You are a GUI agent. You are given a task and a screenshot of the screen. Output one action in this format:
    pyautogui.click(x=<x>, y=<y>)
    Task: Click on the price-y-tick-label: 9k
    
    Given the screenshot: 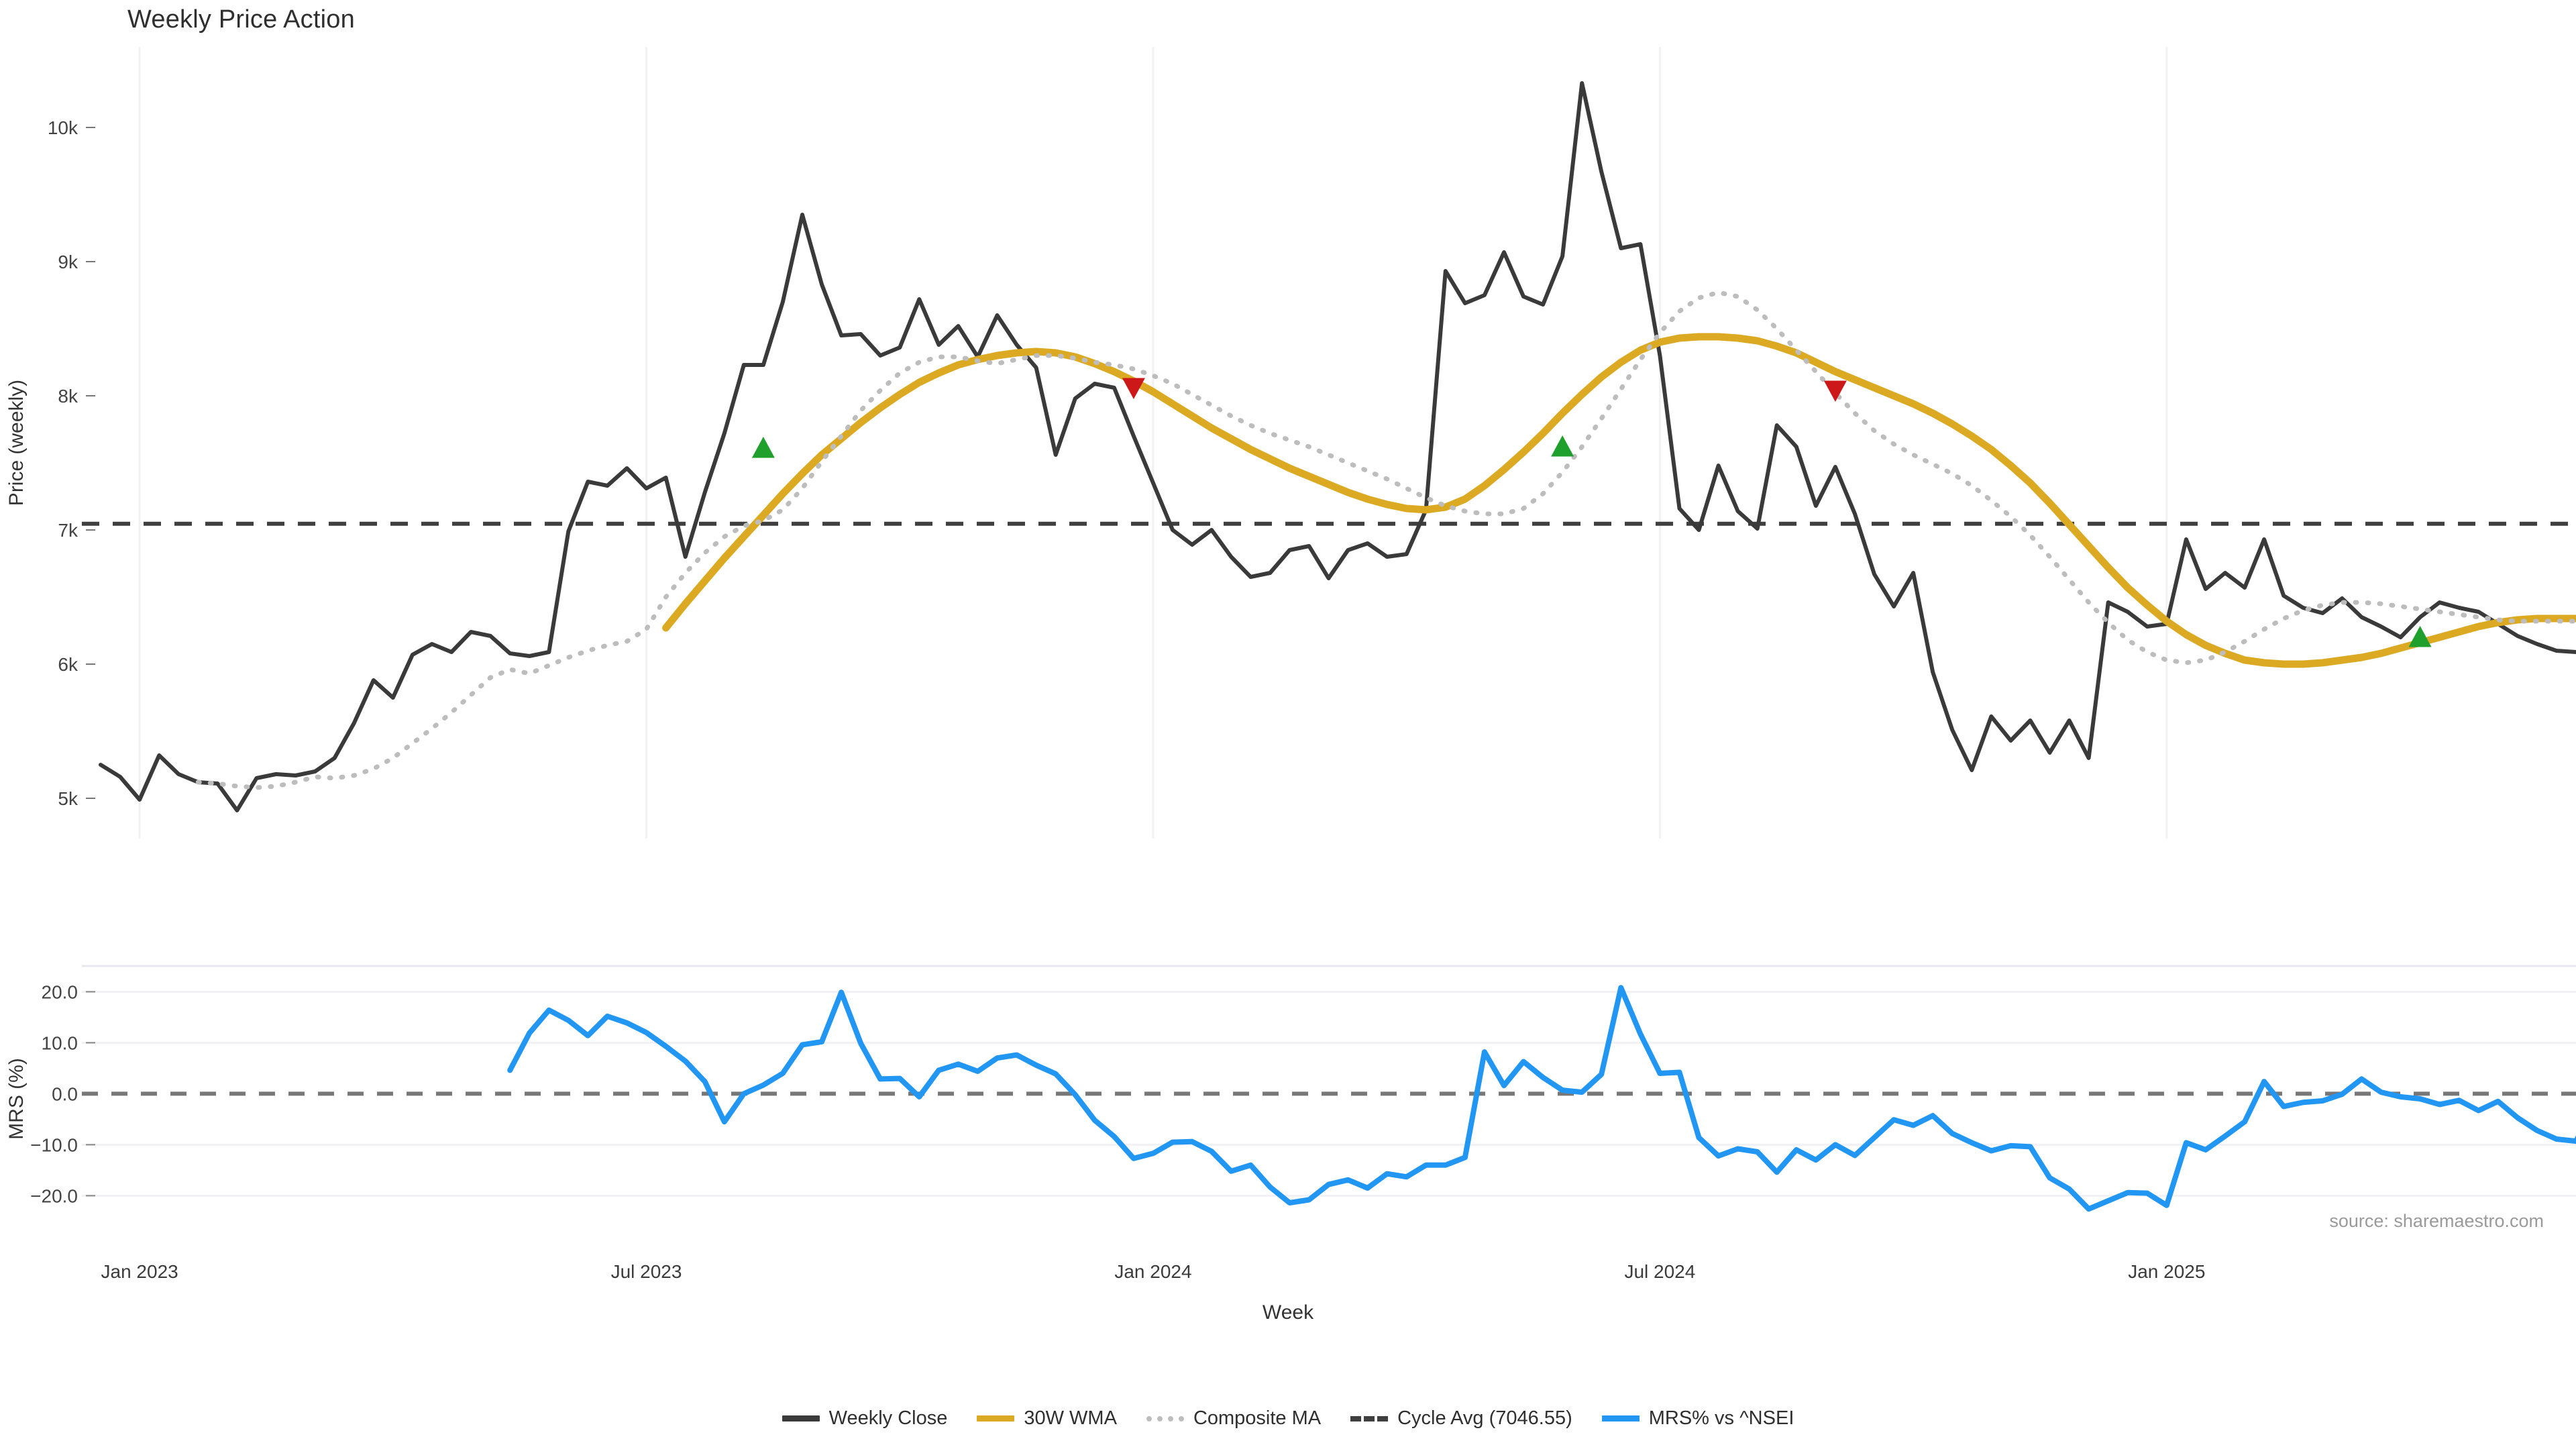 What is the action you would take?
    pyautogui.click(x=68, y=262)
    